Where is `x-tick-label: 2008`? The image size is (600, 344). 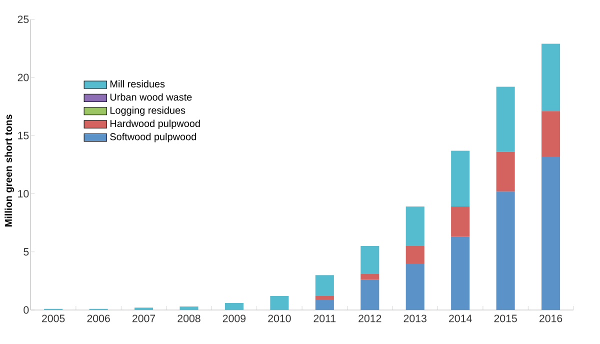 x-tick-label: 2008 is located at coordinates (189, 318).